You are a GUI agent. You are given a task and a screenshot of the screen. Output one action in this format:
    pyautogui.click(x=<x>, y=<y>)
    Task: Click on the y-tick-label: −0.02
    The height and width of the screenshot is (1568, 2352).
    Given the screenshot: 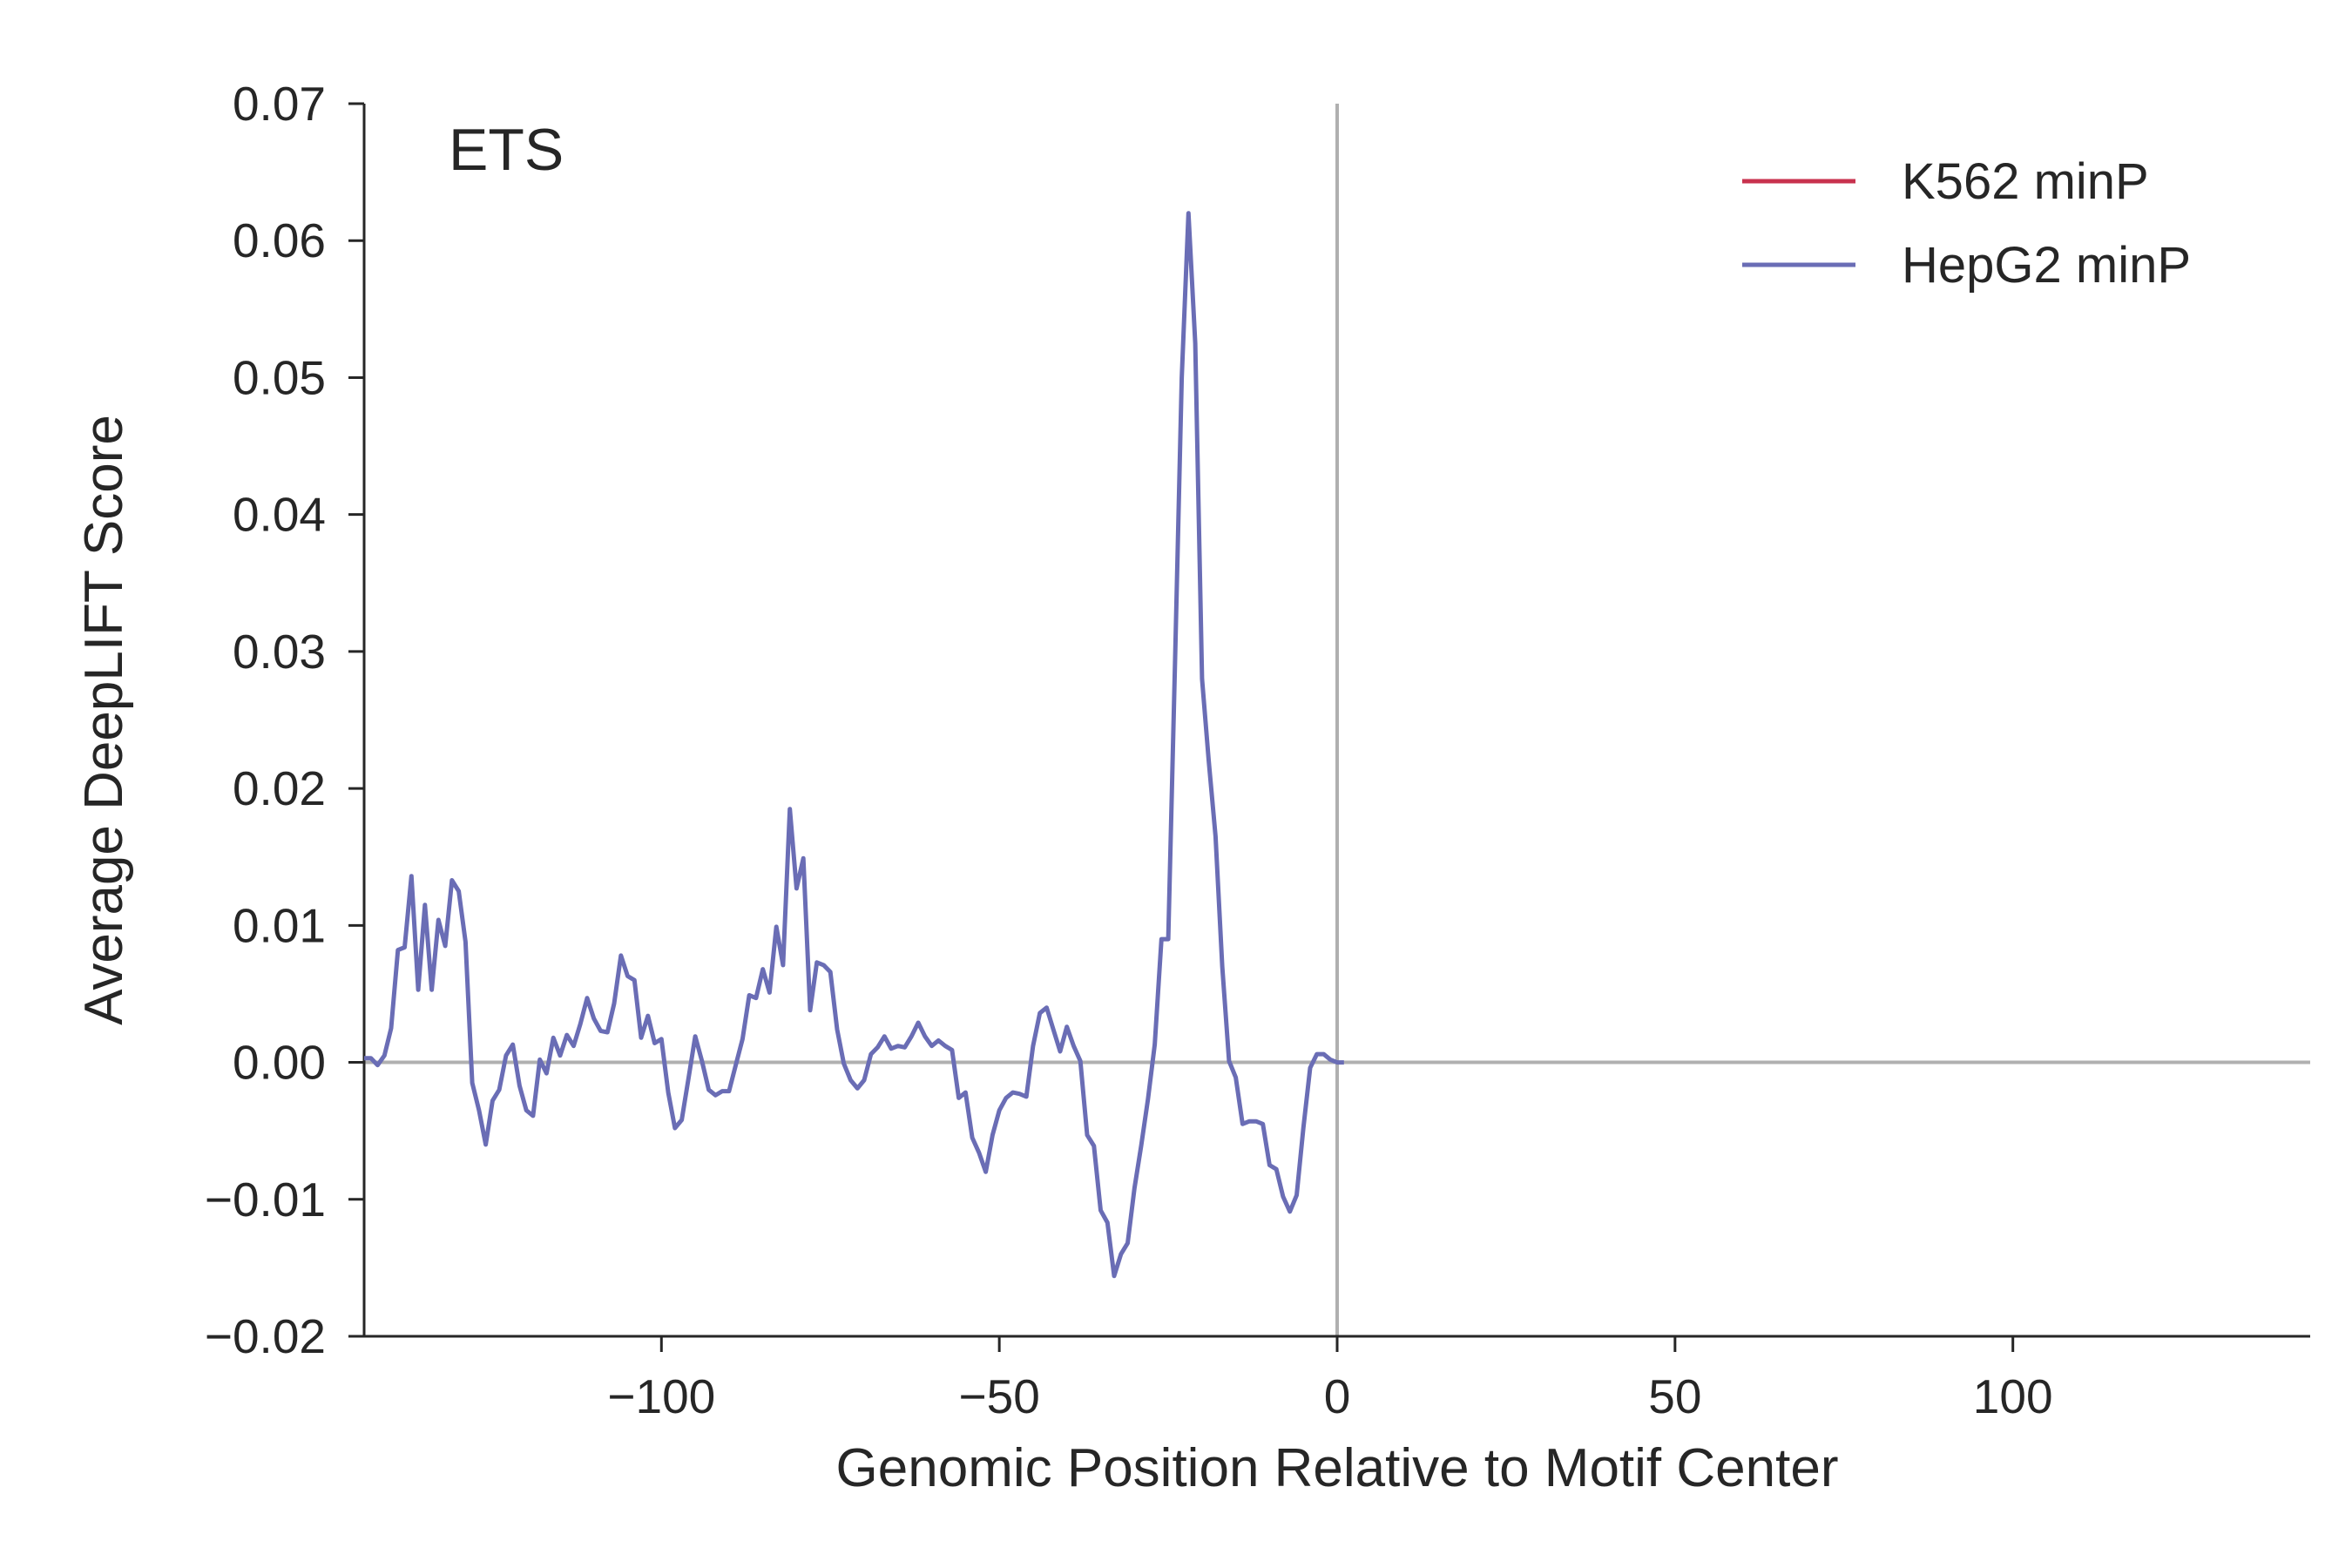 What is the action you would take?
    pyautogui.click(x=265, y=1336)
    